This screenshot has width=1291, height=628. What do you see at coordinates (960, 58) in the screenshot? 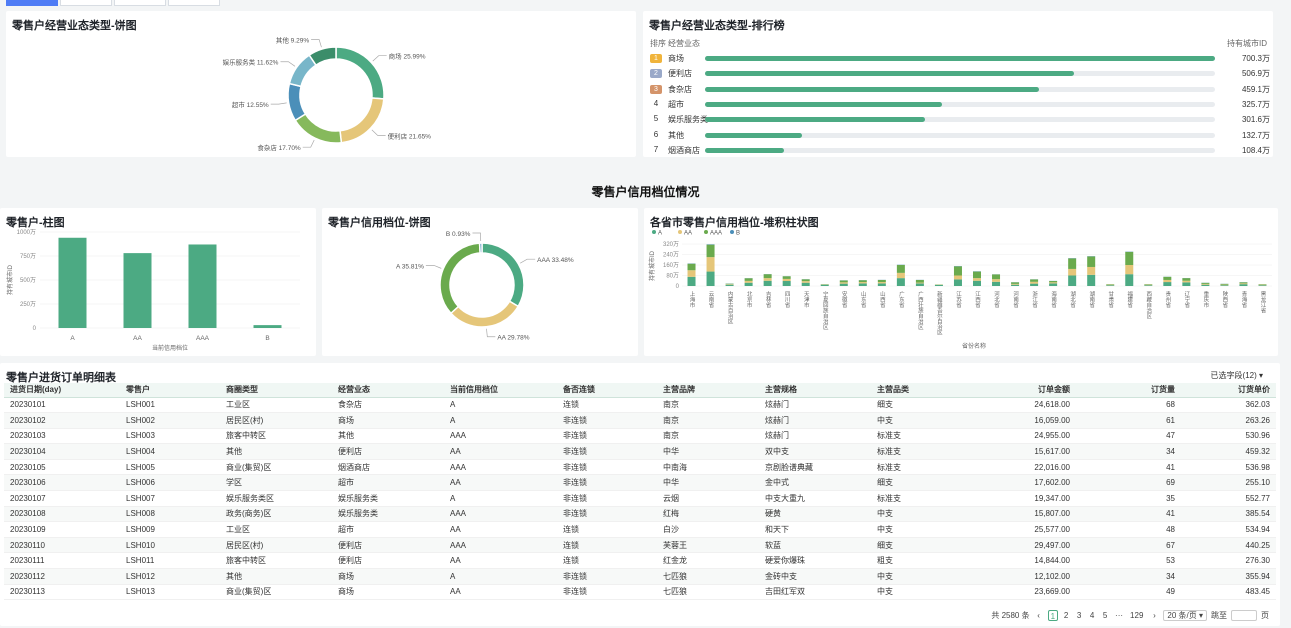
I see `rank-track` at bounding box center [960, 58].